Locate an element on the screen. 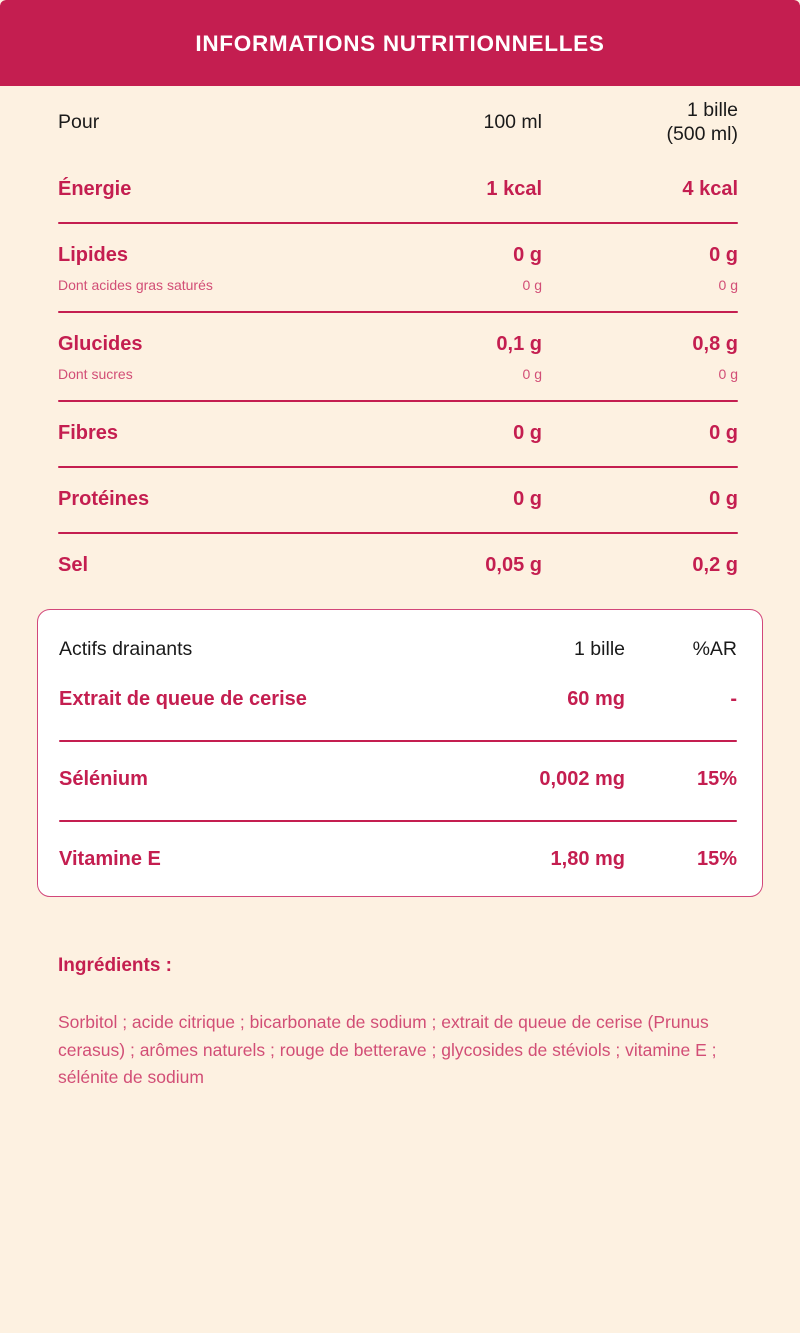 The height and width of the screenshot is (1333, 800). actif-percent-ar: - is located at coordinates (733, 699).